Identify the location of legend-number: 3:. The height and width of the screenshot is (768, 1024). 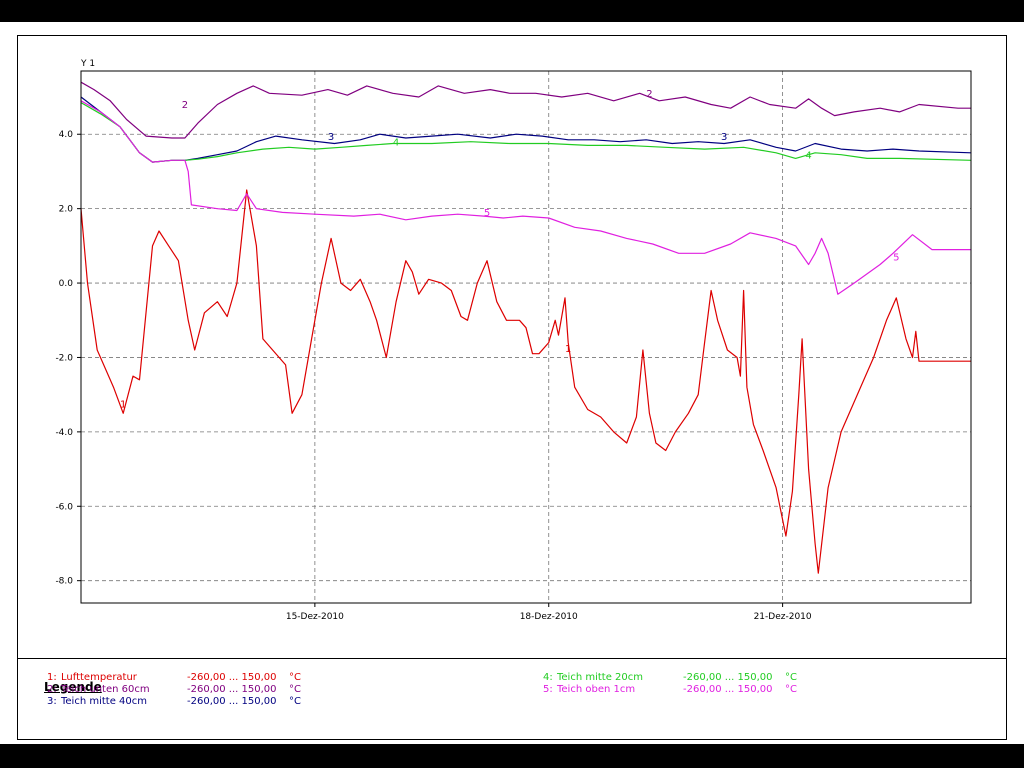
(52, 701).